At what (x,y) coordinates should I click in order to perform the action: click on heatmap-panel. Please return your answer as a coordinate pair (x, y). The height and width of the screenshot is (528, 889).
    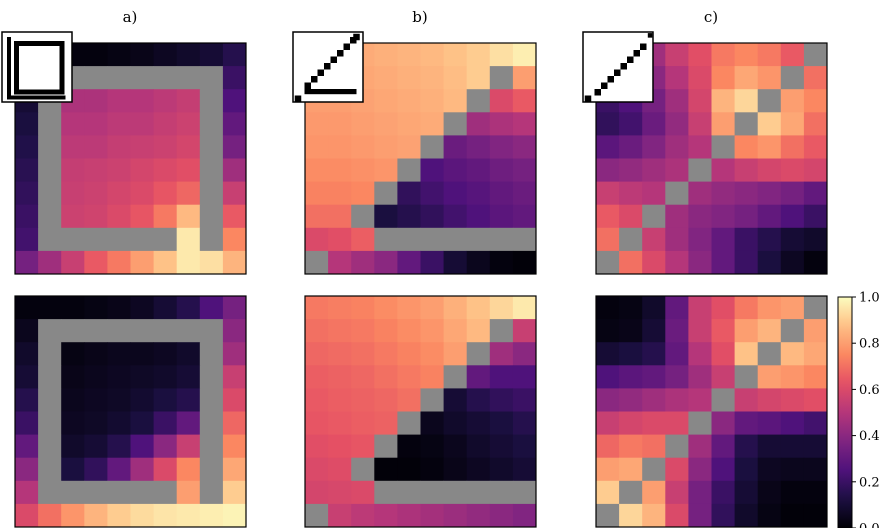
    Looking at the image, I should click on (420, 158).